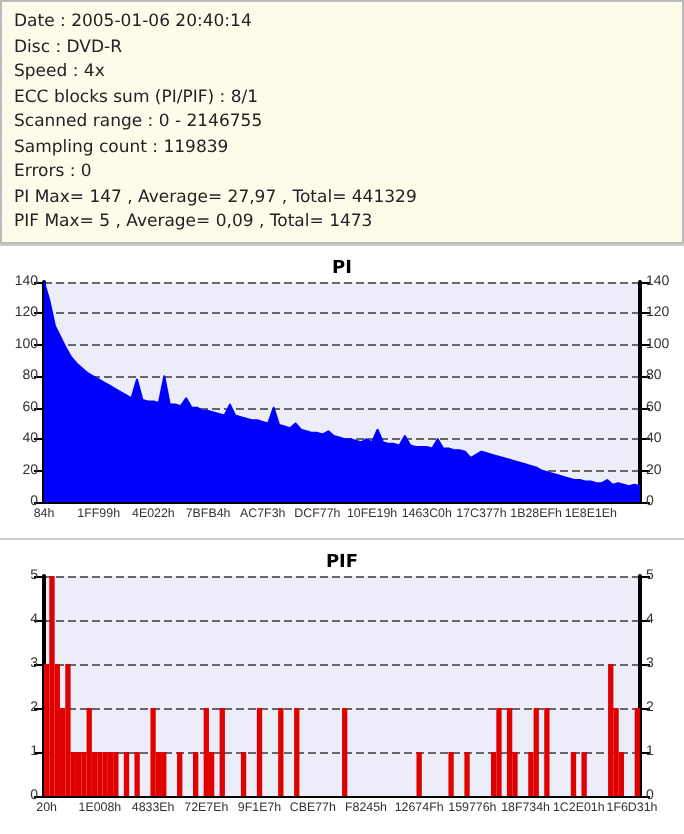  Describe the element at coordinates (134, 22) in the screenshot. I see `text: Date : 2005-01-06 20:40:14` at that location.